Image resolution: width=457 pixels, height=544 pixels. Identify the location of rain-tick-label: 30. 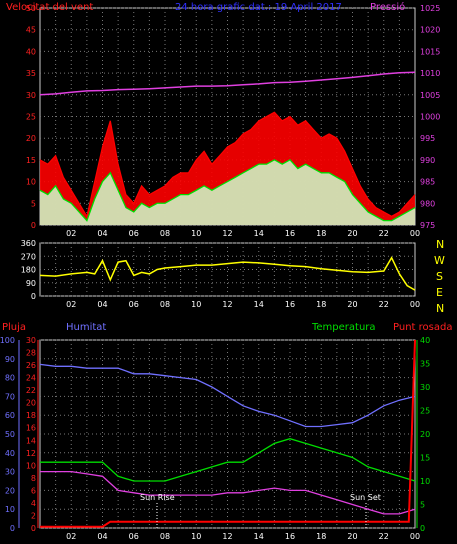
(31, 340).